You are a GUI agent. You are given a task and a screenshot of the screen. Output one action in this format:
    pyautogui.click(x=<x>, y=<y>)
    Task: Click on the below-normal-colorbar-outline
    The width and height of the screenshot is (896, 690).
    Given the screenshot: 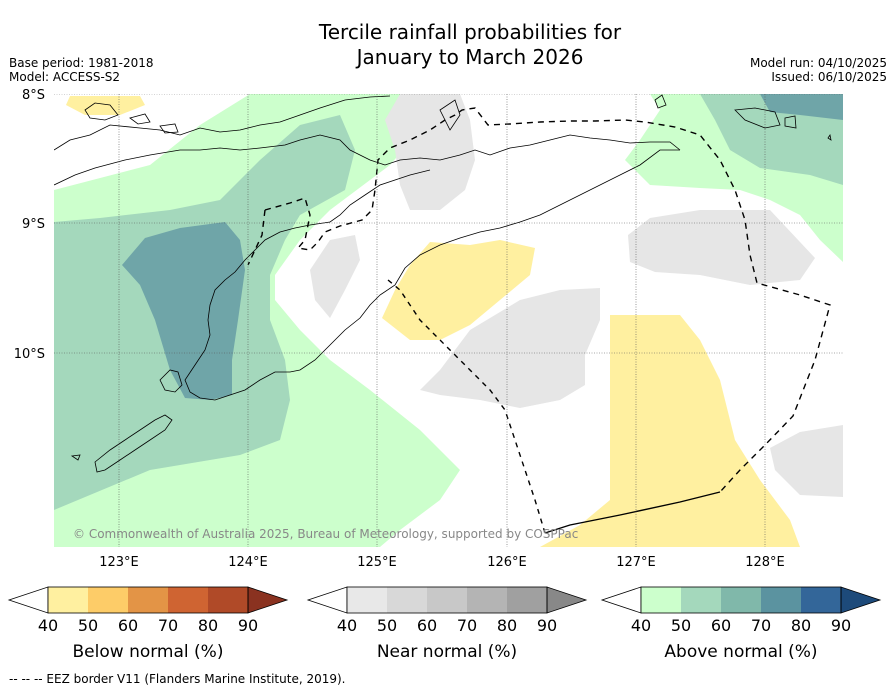 What is the action you would take?
    pyautogui.click(x=148, y=600)
    